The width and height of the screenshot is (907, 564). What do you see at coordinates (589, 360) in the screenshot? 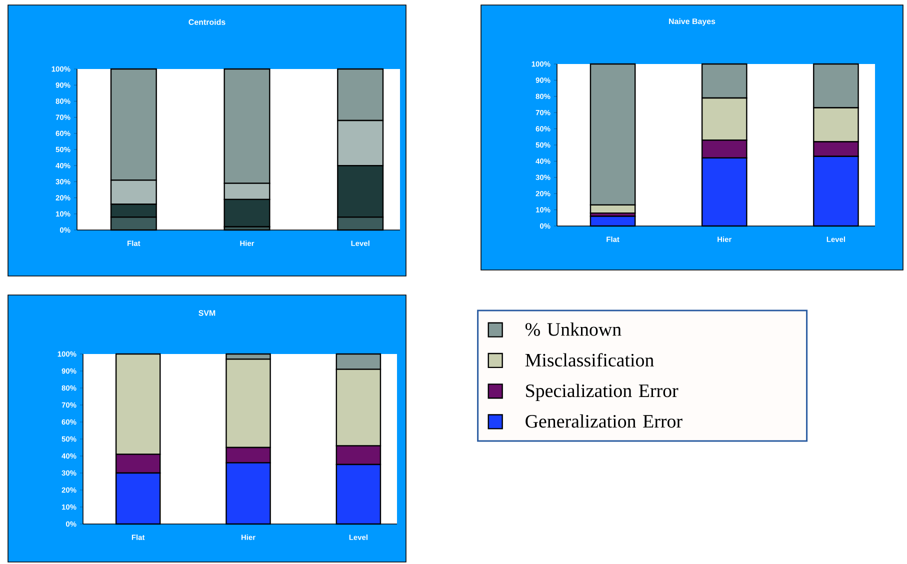
I see `legend-label: Misclassification` at bounding box center [589, 360].